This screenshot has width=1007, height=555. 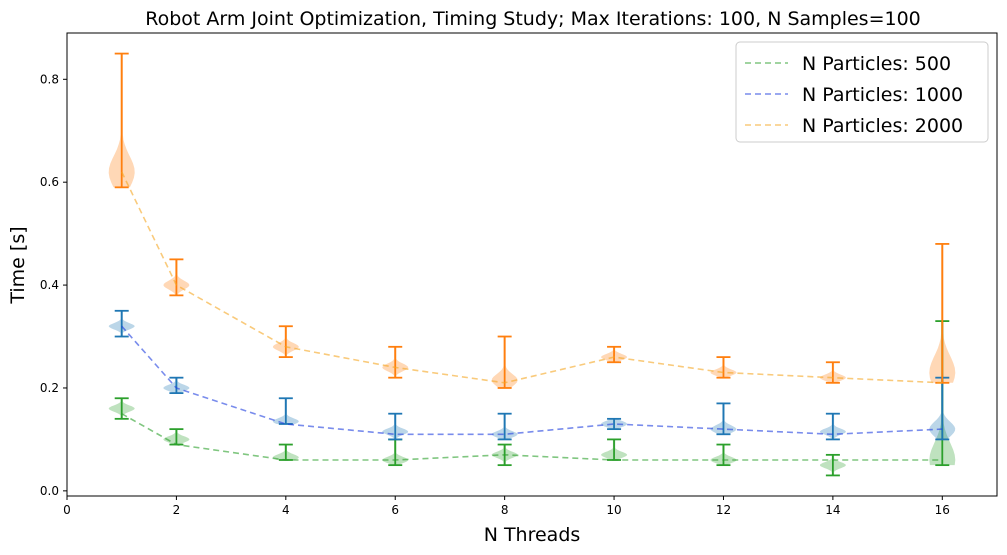 I want to click on x-tick-label: 4, so click(x=286, y=510).